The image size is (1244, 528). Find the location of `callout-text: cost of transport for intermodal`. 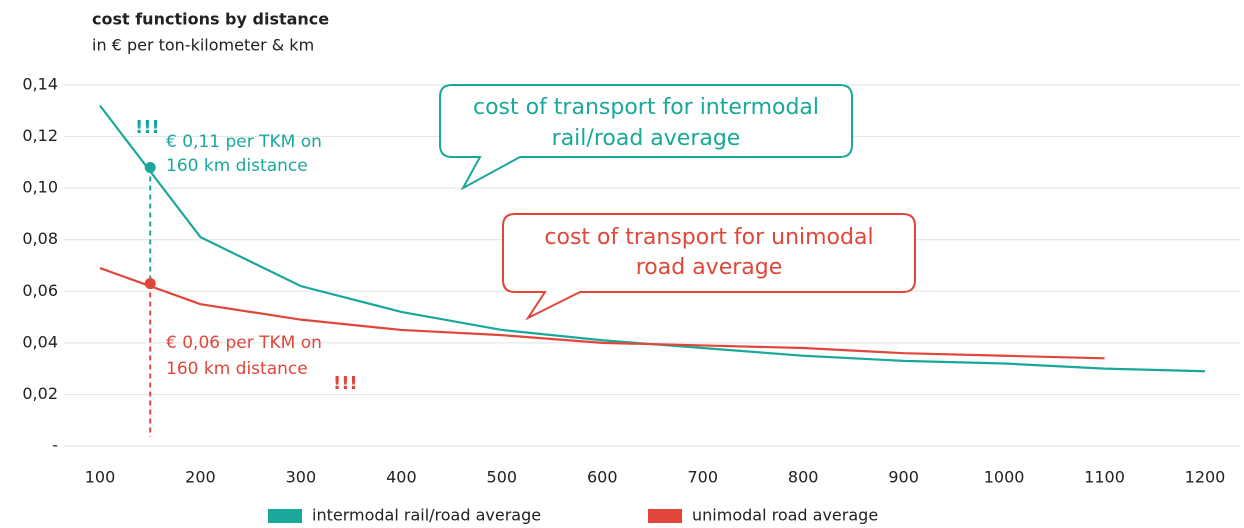

callout-text: cost of transport for intermodal is located at coordinates (646, 107).